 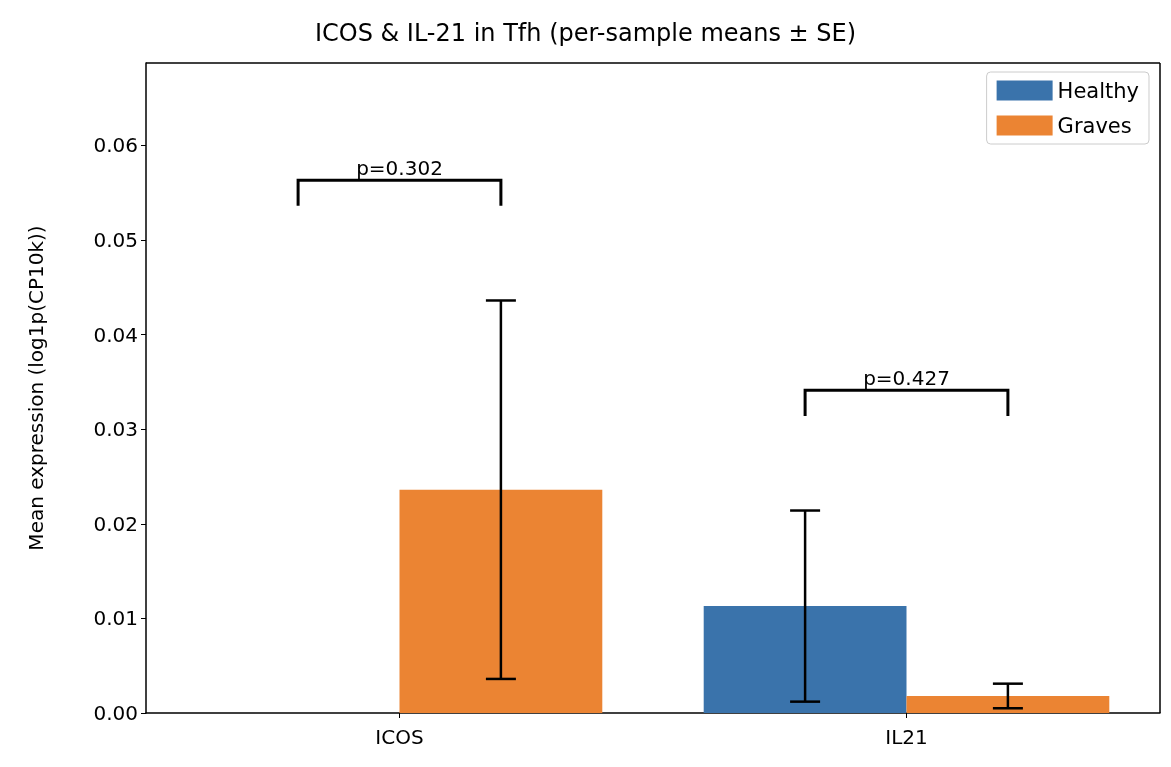 I want to click on y-tick-label: 0.02, so click(x=115, y=523).